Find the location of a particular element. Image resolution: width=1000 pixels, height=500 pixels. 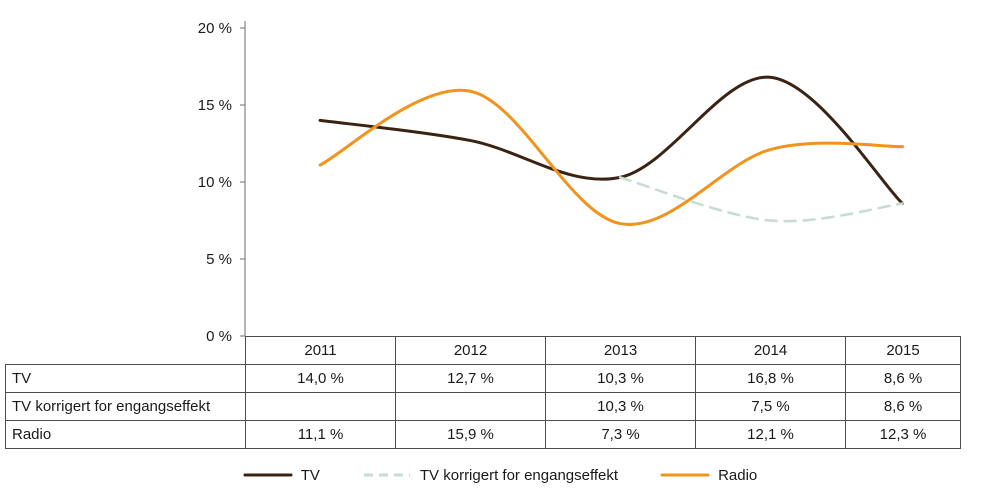

legend-item-tv-korrigert: TV korrigert for engangseffekt is located at coordinates (490, 475).